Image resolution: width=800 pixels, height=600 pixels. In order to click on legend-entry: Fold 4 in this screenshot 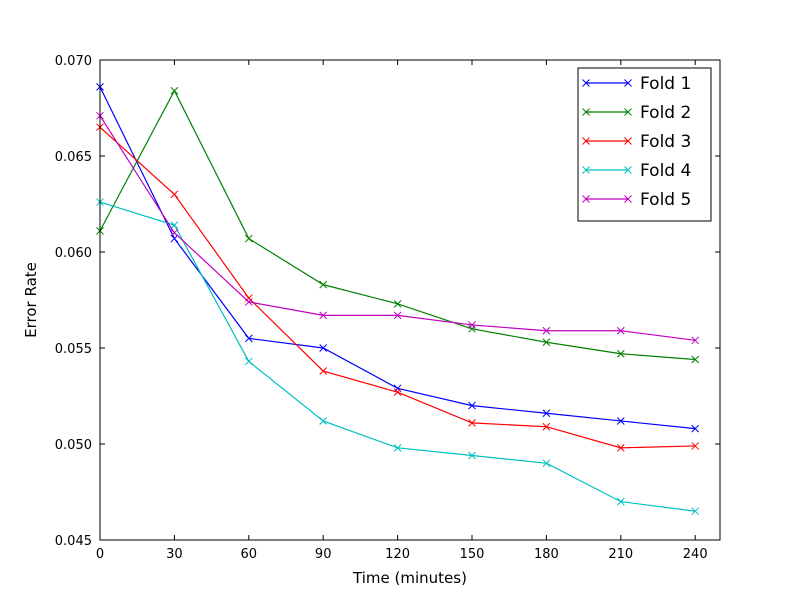, I will do `click(636, 171)`.